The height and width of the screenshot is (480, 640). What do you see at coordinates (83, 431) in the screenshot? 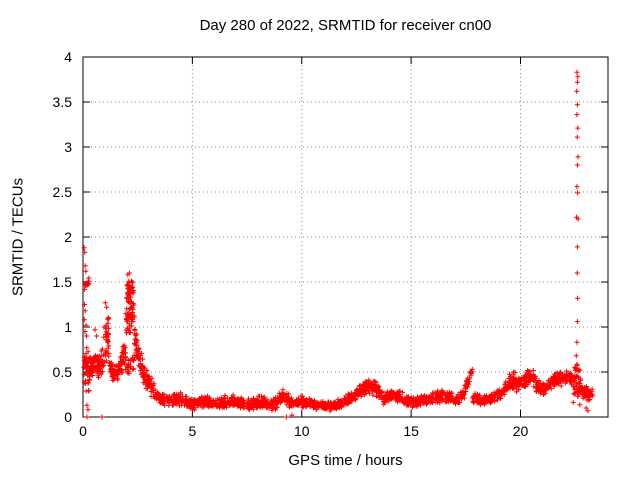
I see `x-tick-label: 0` at bounding box center [83, 431].